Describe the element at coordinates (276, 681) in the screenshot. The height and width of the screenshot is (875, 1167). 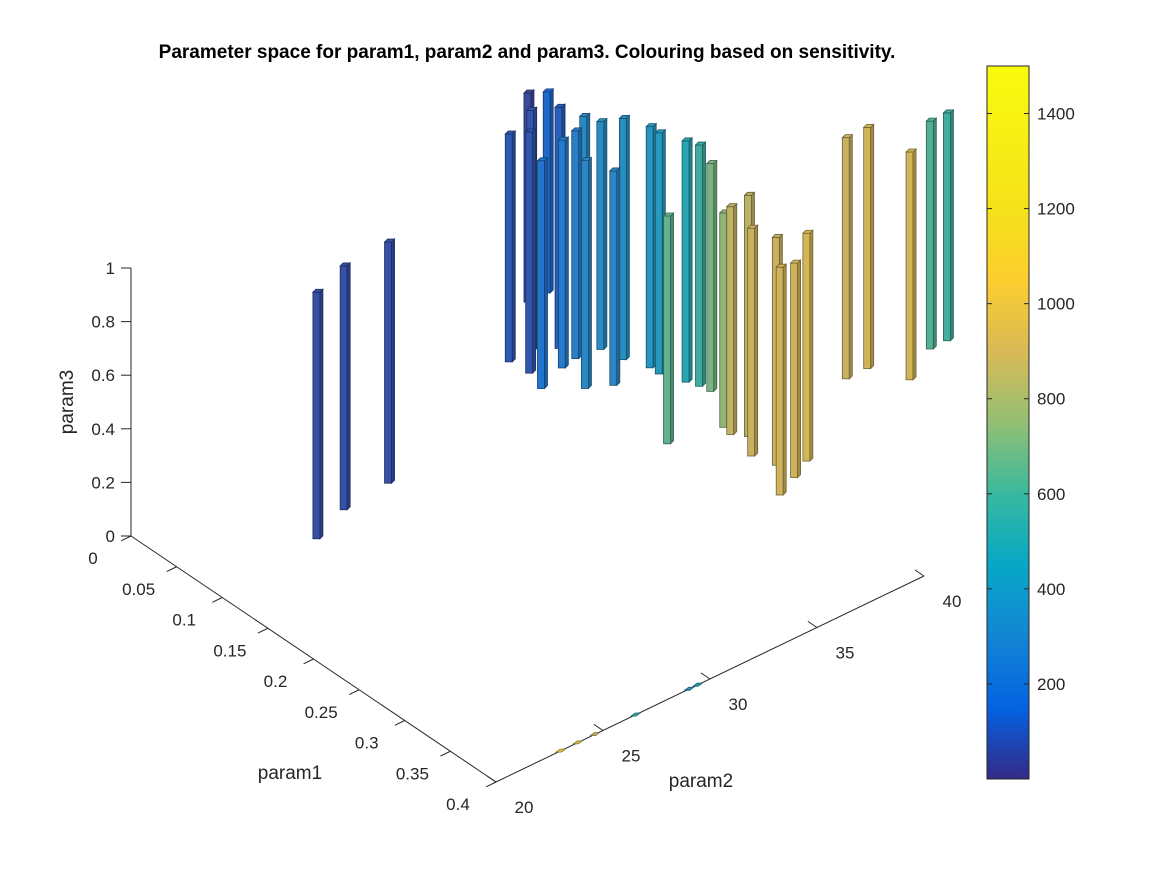
I see `x-tick-label: 0.2` at that location.